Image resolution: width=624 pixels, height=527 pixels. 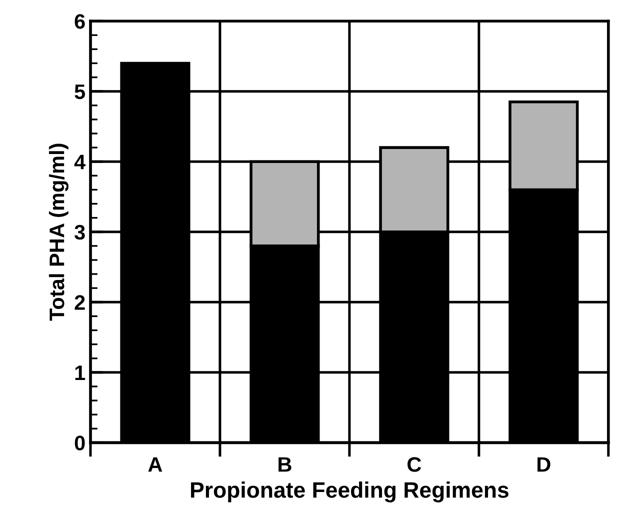 I want to click on y-tick-label: 2, so click(x=79, y=302).